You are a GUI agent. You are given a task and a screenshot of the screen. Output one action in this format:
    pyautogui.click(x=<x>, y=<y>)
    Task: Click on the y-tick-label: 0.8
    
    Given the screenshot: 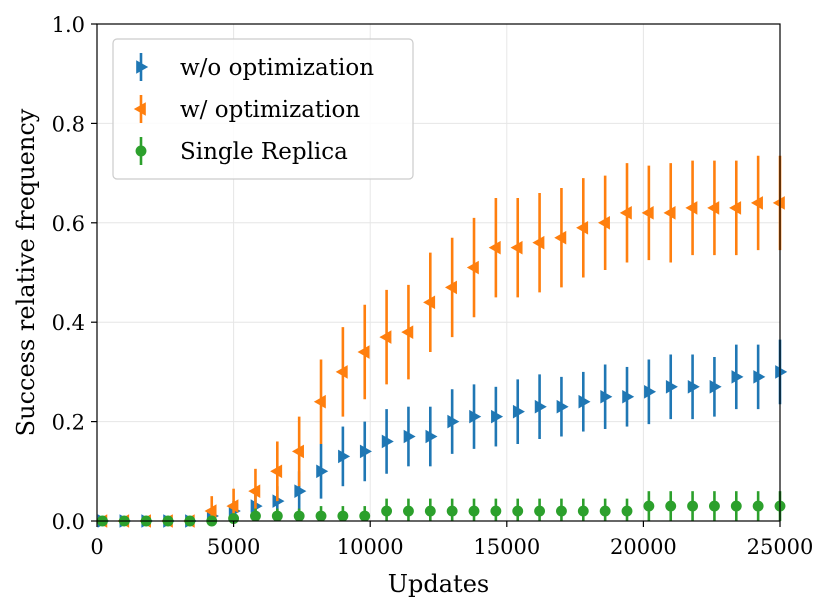 What is the action you would take?
    pyautogui.click(x=68, y=124)
    